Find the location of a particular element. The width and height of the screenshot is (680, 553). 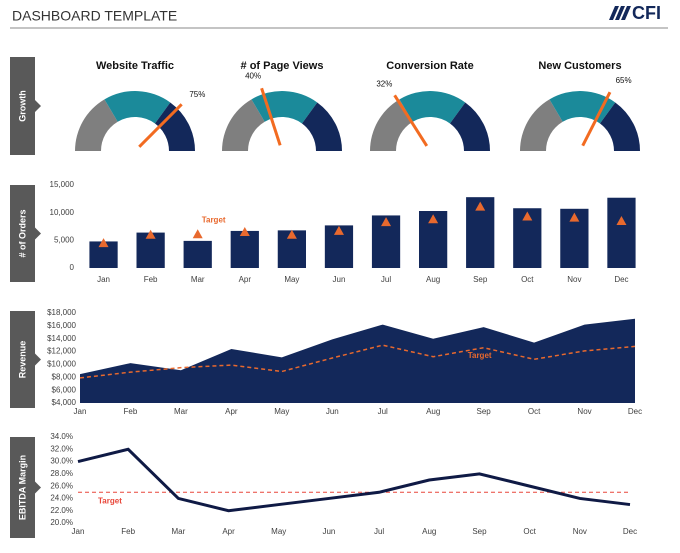

gauge-title: Website Traffic is located at coordinates (135, 66).